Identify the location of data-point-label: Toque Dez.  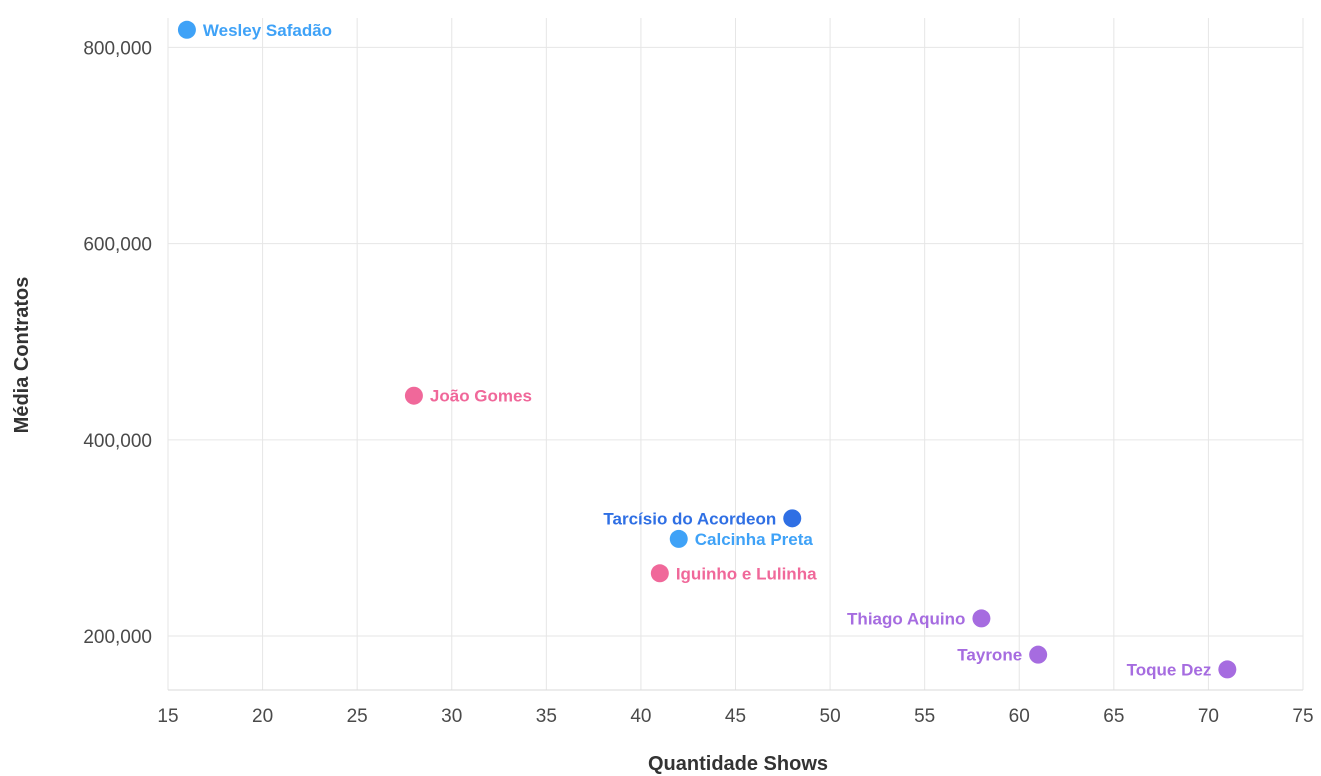
(1169, 669).